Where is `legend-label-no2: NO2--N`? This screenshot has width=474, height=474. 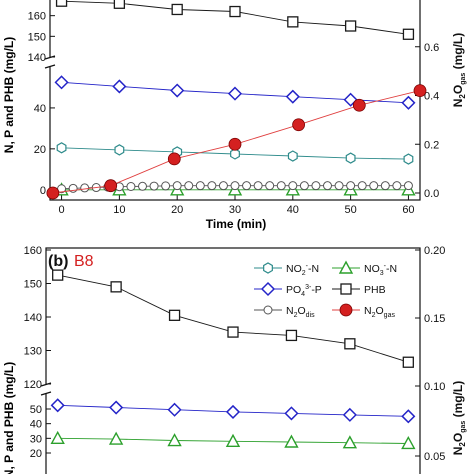
legend-label-no2: NO2--N is located at coordinates (302, 270).